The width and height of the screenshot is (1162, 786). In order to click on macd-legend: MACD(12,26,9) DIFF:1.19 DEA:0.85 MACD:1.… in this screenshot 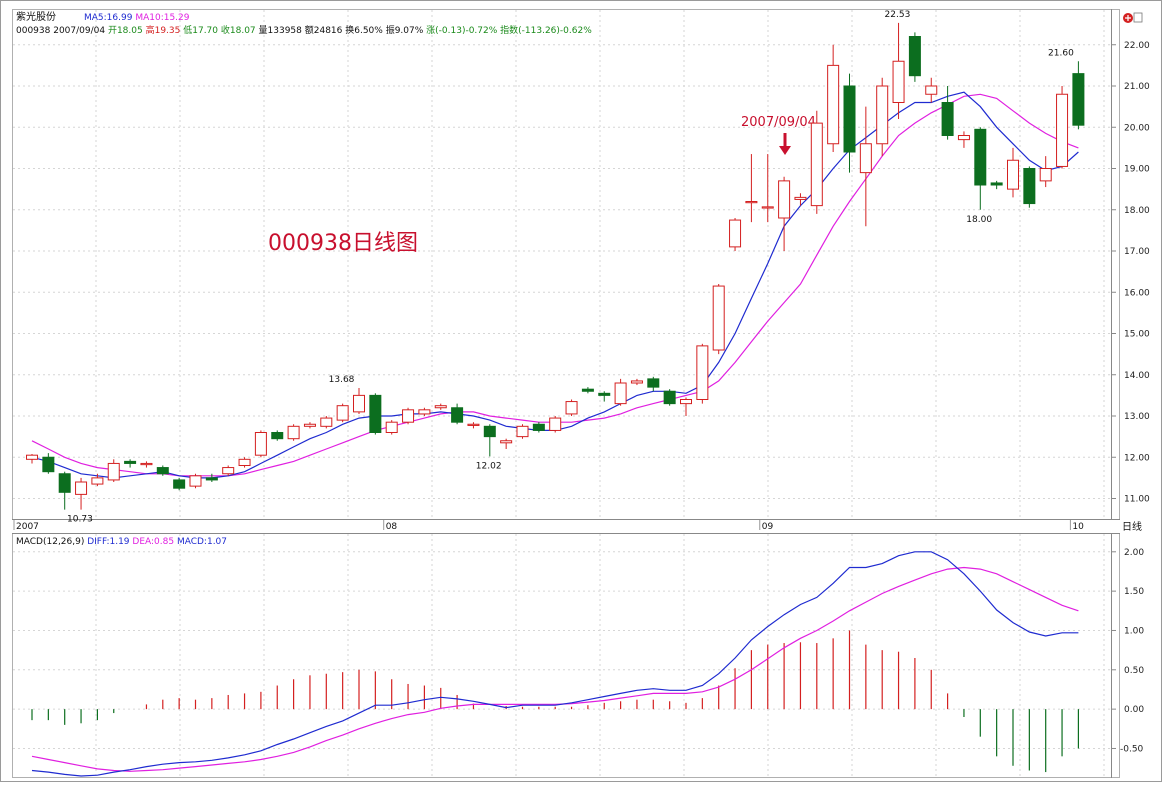, I will do `click(121, 542)`.